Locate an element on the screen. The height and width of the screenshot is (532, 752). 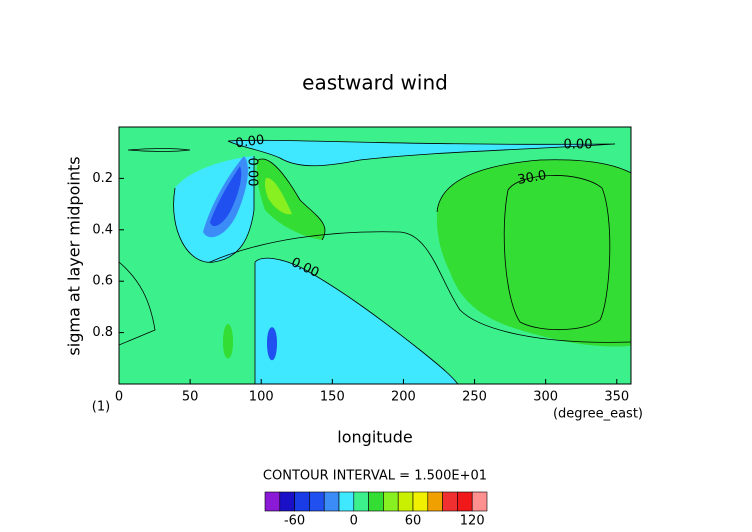
x-tick-label: 0 is located at coordinates (119, 397).